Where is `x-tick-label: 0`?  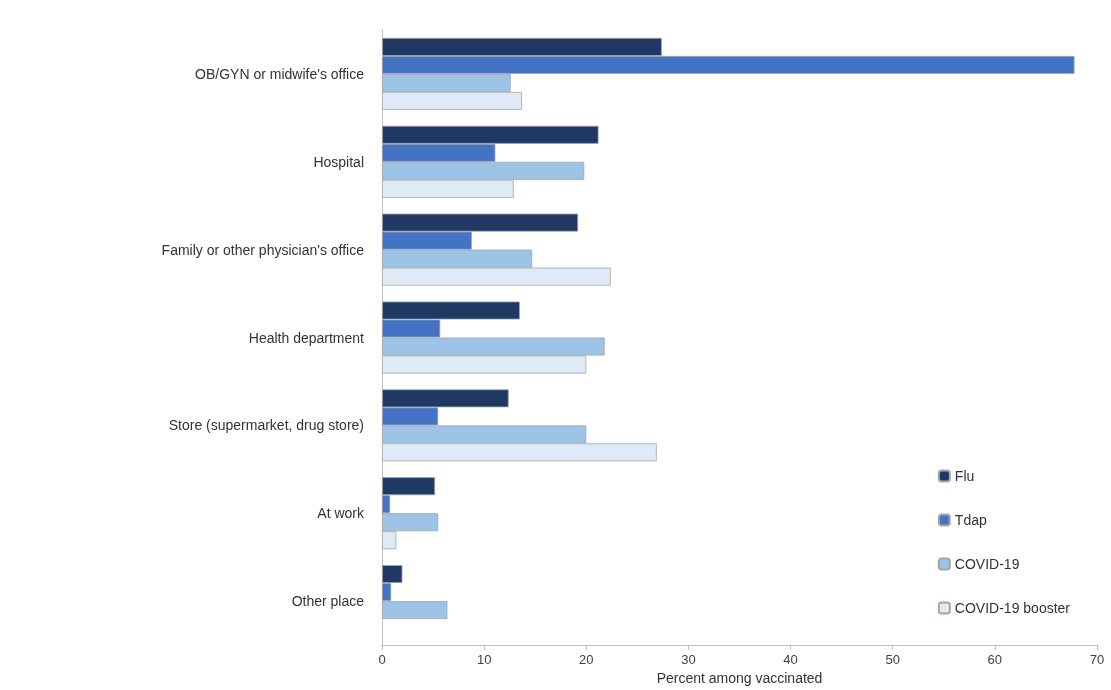 x-tick-label: 0 is located at coordinates (382, 659).